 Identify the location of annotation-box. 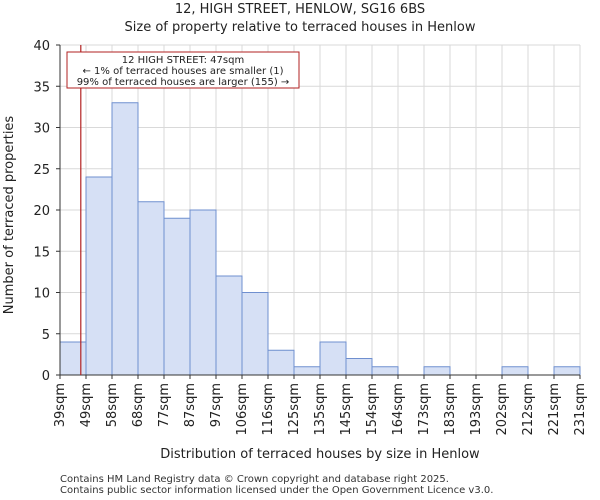
(183, 70).